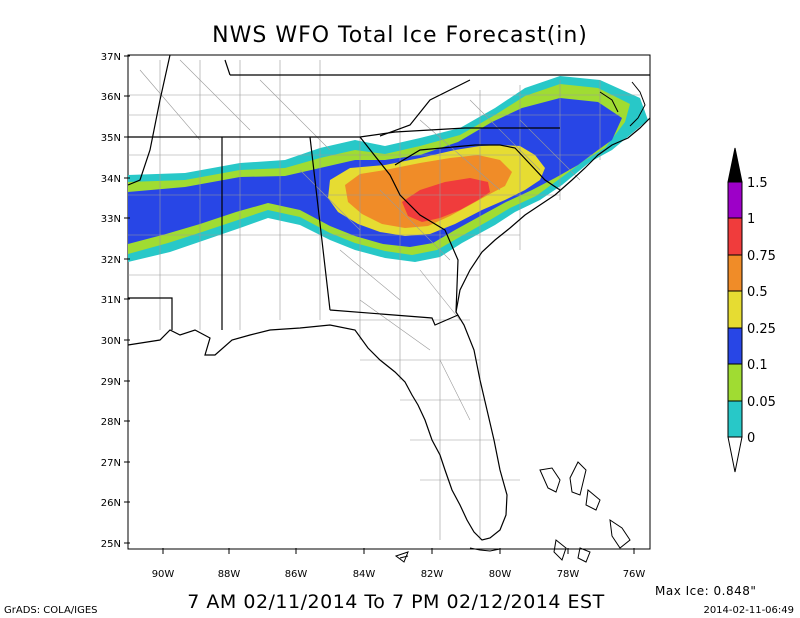  What do you see at coordinates (757, 365) in the screenshot?
I see `colorbar-label: 0.1` at bounding box center [757, 365].